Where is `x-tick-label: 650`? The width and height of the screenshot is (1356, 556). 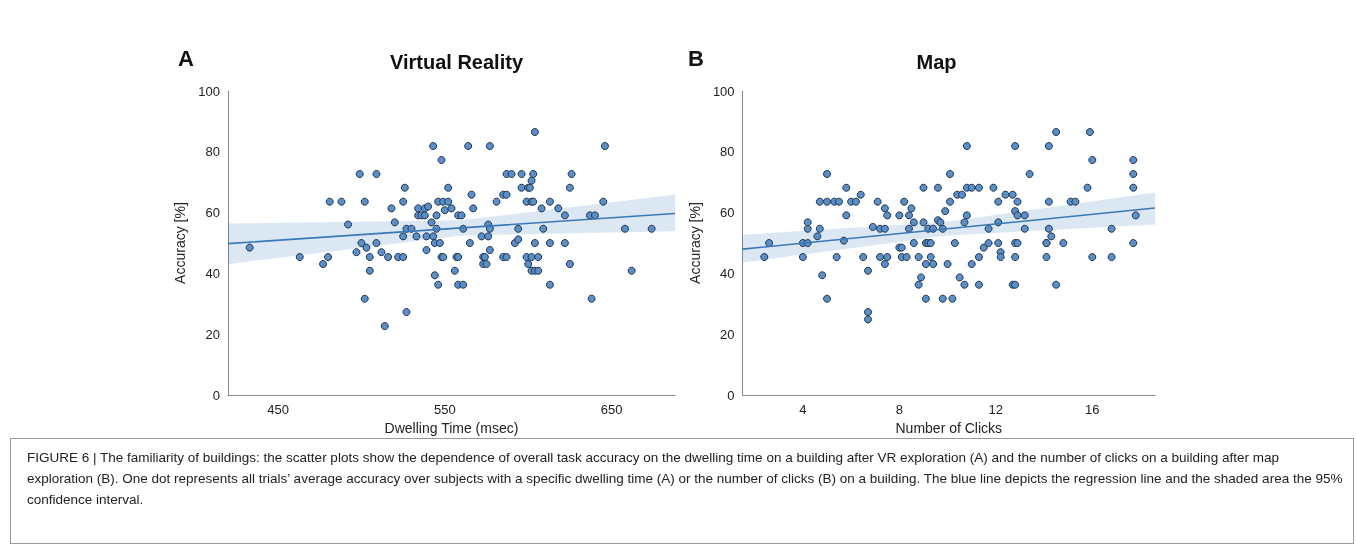 x-tick-label: 650 is located at coordinates (611, 410).